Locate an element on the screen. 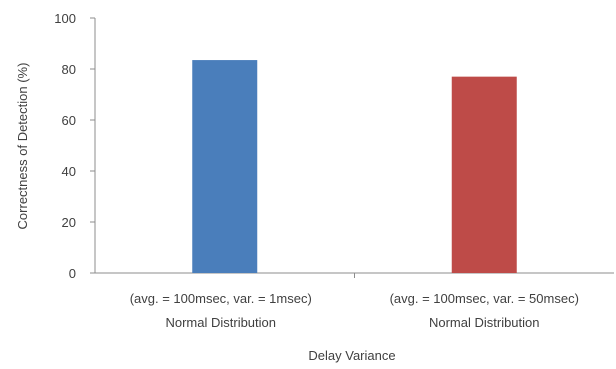 This screenshot has width=616, height=369. category-label-1-line-2: Normal Distribution is located at coordinates (220, 322).